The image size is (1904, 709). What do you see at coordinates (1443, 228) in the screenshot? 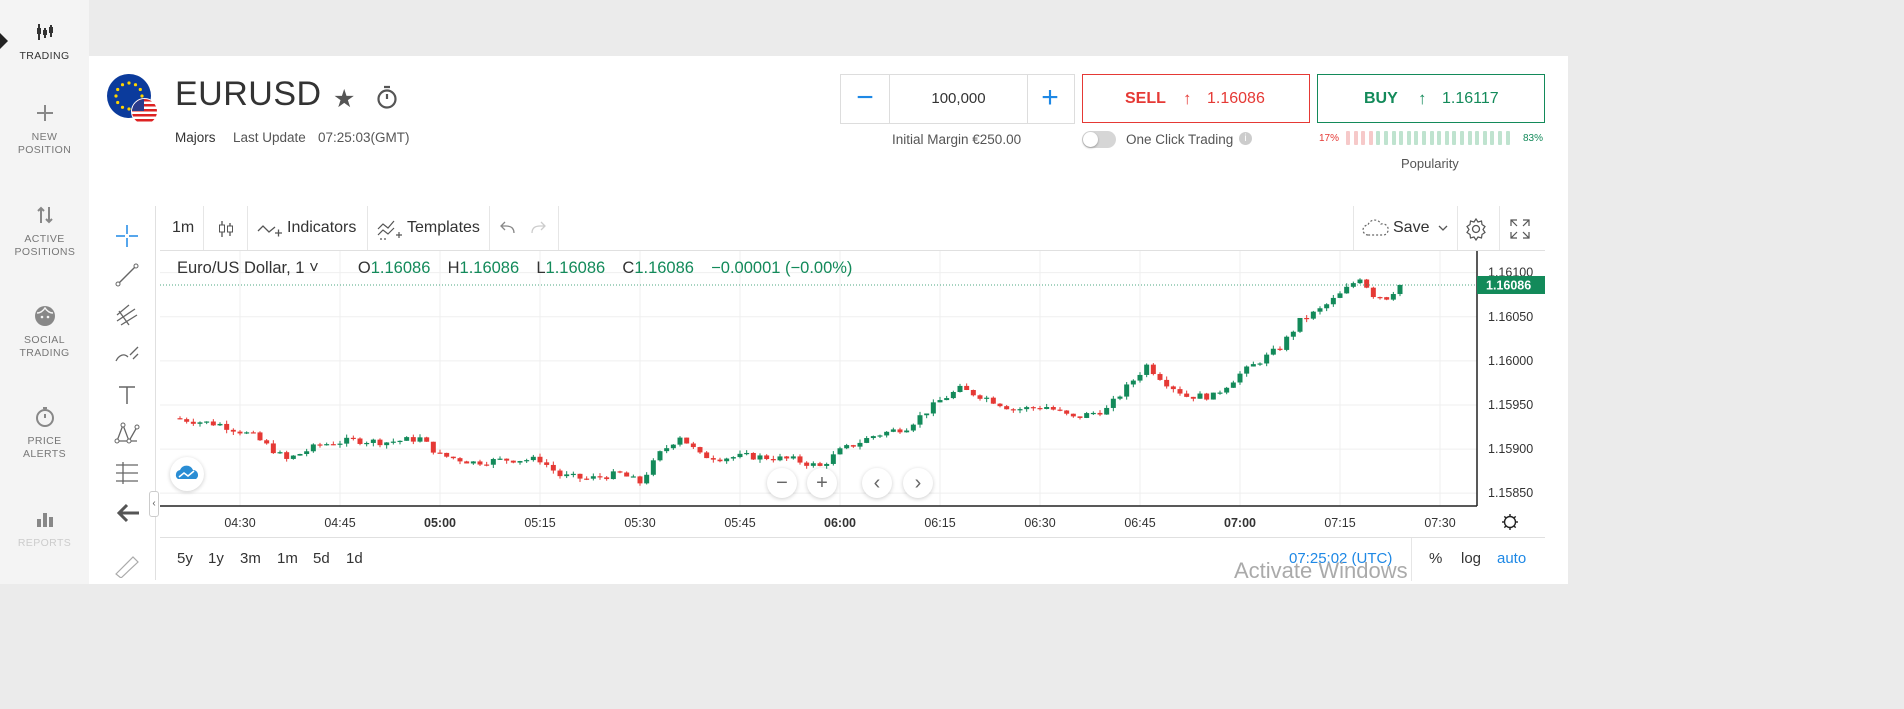
I see `chevron-down-icon` at bounding box center [1443, 228].